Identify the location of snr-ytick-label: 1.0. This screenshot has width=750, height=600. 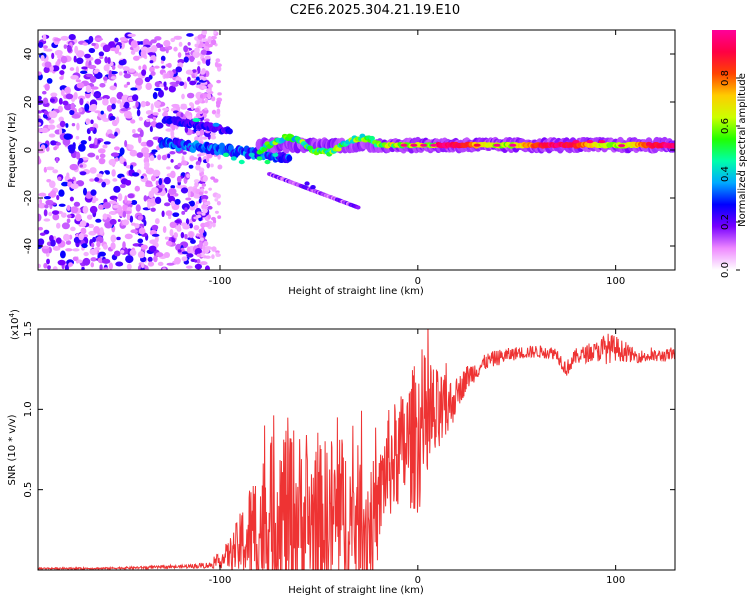
(28, 409).